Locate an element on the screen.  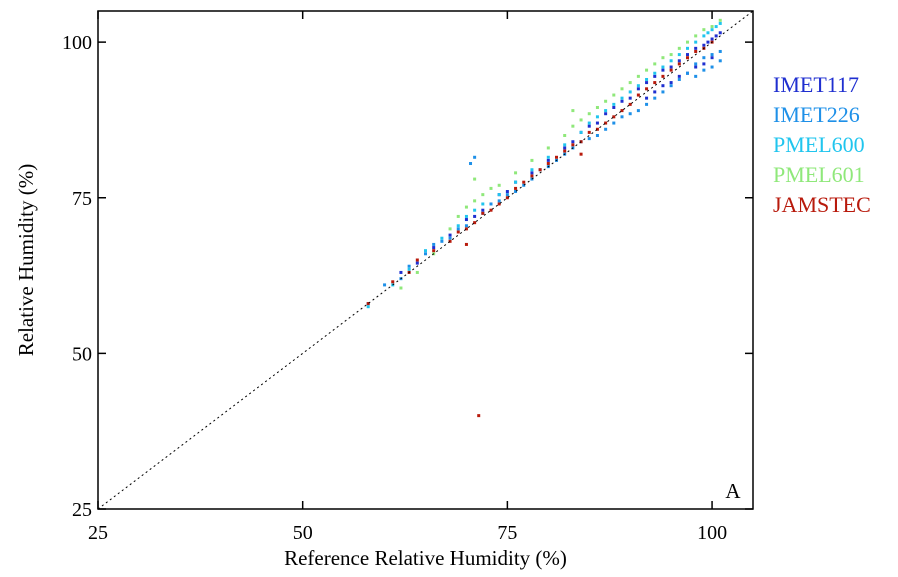
legend-entry-jamstec: JAMSTEC is located at coordinates (822, 204).